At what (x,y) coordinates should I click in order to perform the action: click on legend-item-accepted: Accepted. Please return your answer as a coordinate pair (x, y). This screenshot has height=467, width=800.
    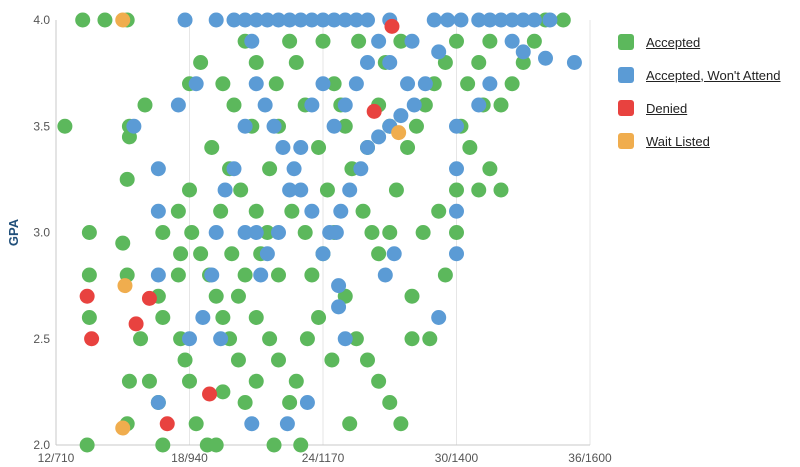
    Looking at the image, I should click on (699, 42).